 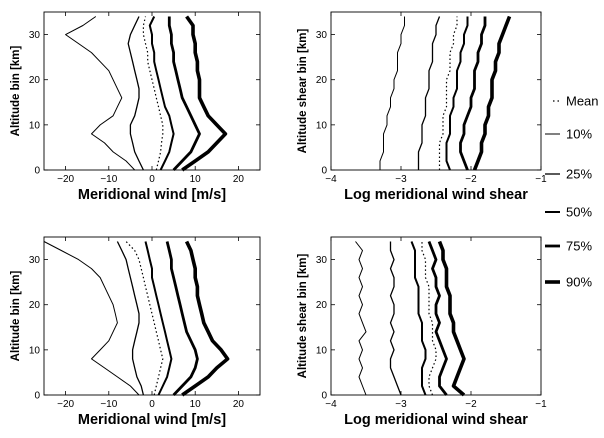 What do you see at coordinates (579, 282) in the screenshot?
I see `legend-label: 90%` at bounding box center [579, 282].